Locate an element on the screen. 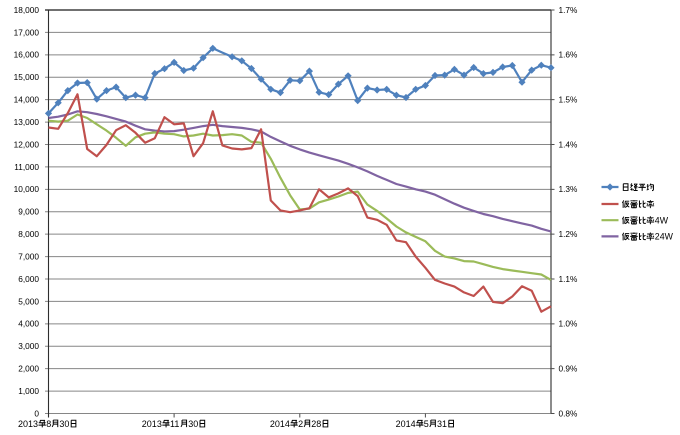  svg-text: 5,000 is located at coordinates (28, 301).